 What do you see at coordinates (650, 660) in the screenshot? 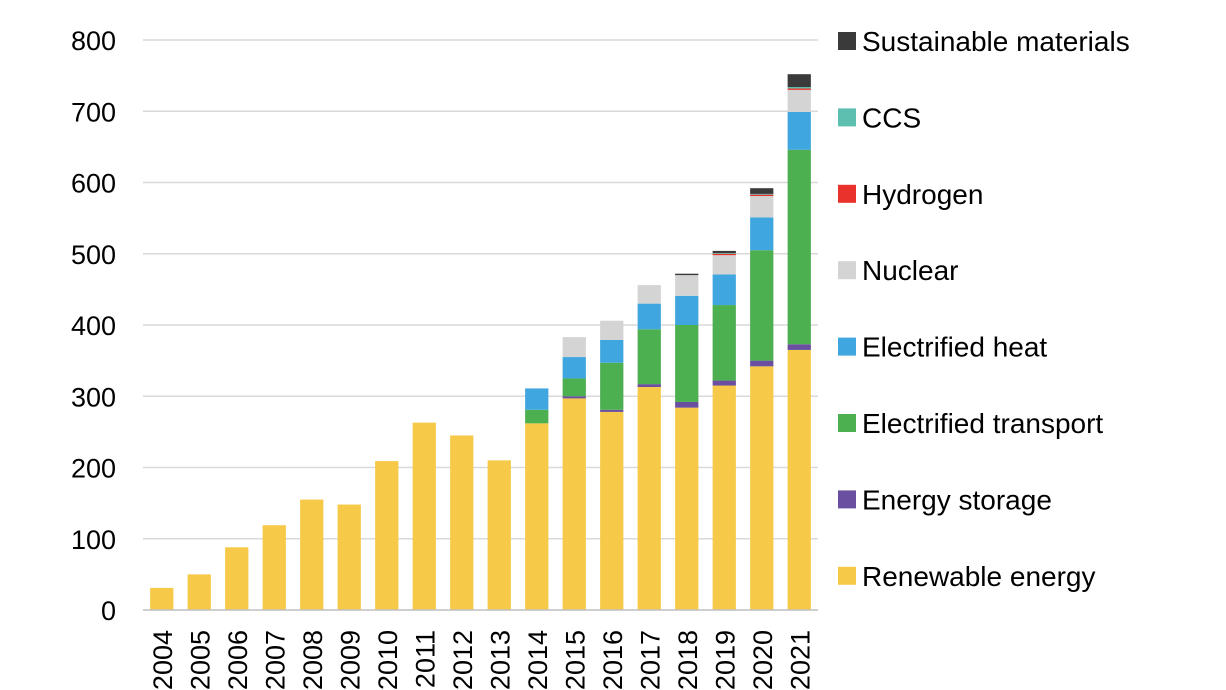
I see `x-tick-label-2017: 2017` at bounding box center [650, 660].